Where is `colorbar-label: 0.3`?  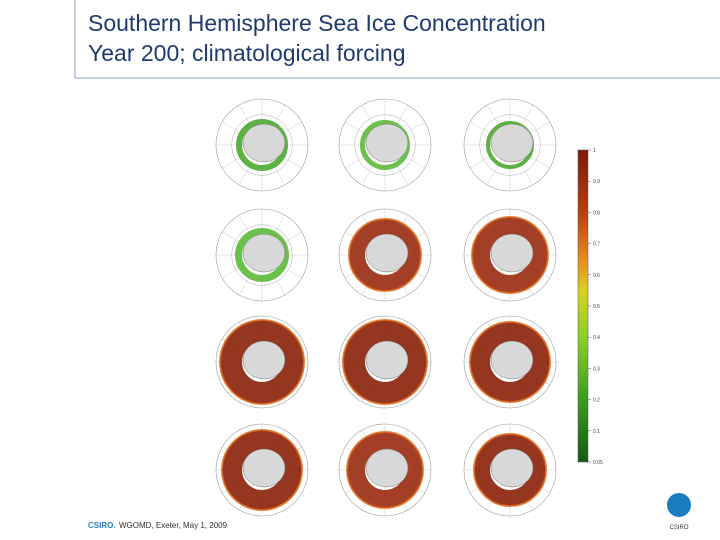
colorbar-label: 0.3 is located at coordinates (596, 369).